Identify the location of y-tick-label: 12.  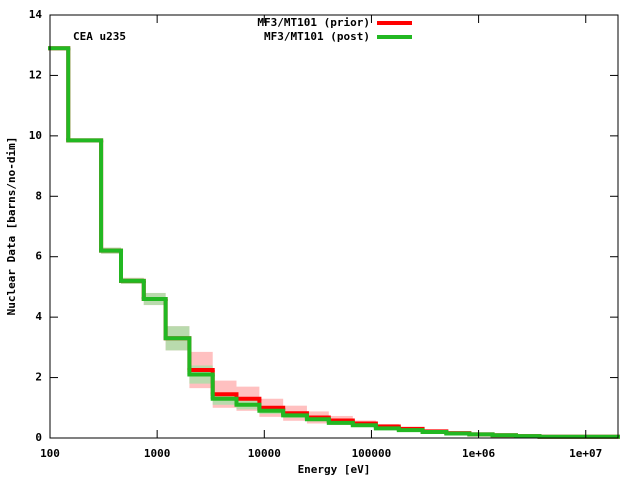
(35, 74).